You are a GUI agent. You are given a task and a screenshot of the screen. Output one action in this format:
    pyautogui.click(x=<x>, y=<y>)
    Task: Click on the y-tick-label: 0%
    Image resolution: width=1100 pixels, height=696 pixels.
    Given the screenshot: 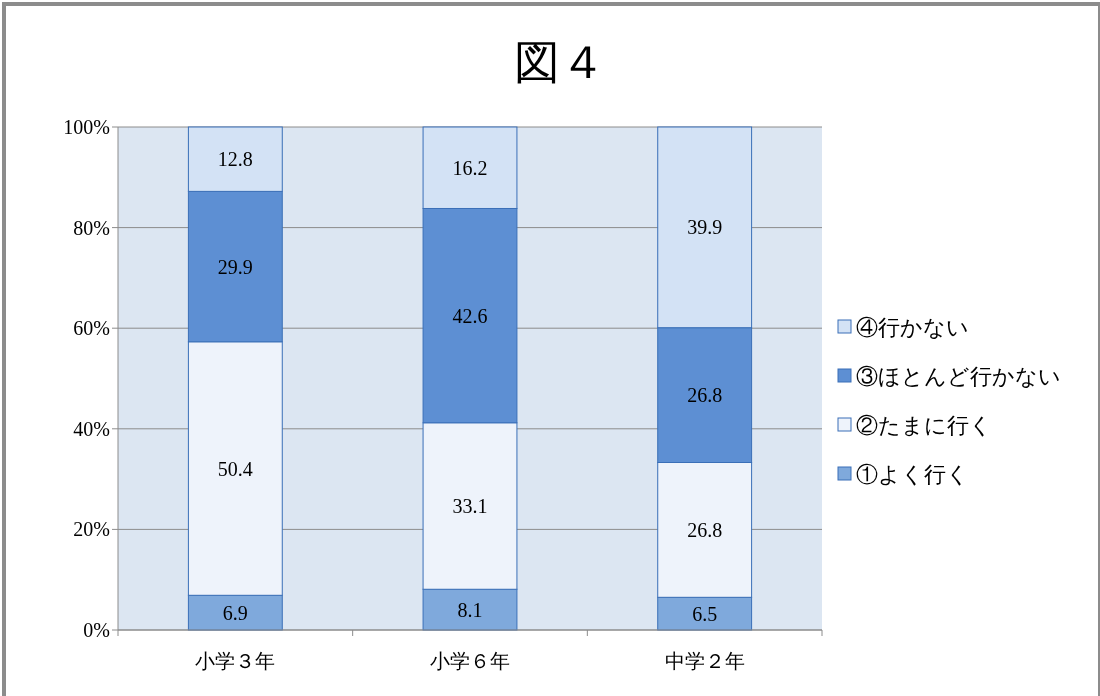 What is the action you would take?
    pyautogui.click(x=96, y=630)
    